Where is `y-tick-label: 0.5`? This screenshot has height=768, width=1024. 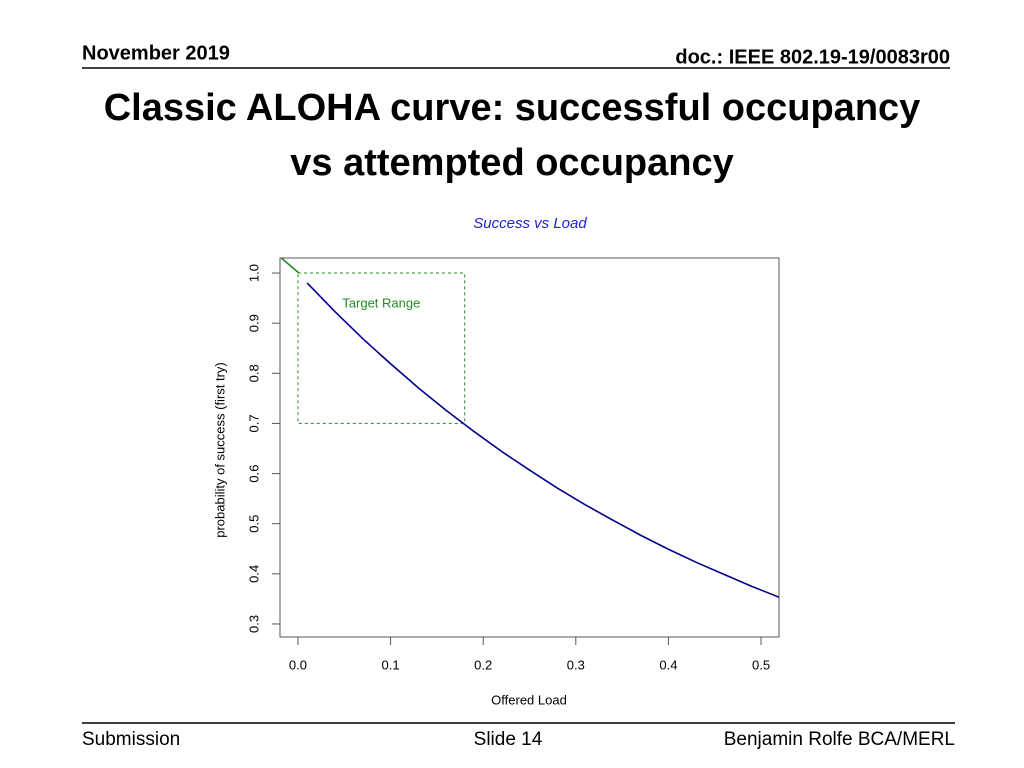 y-tick-label: 0.5 is located at coordinates (253, 524).